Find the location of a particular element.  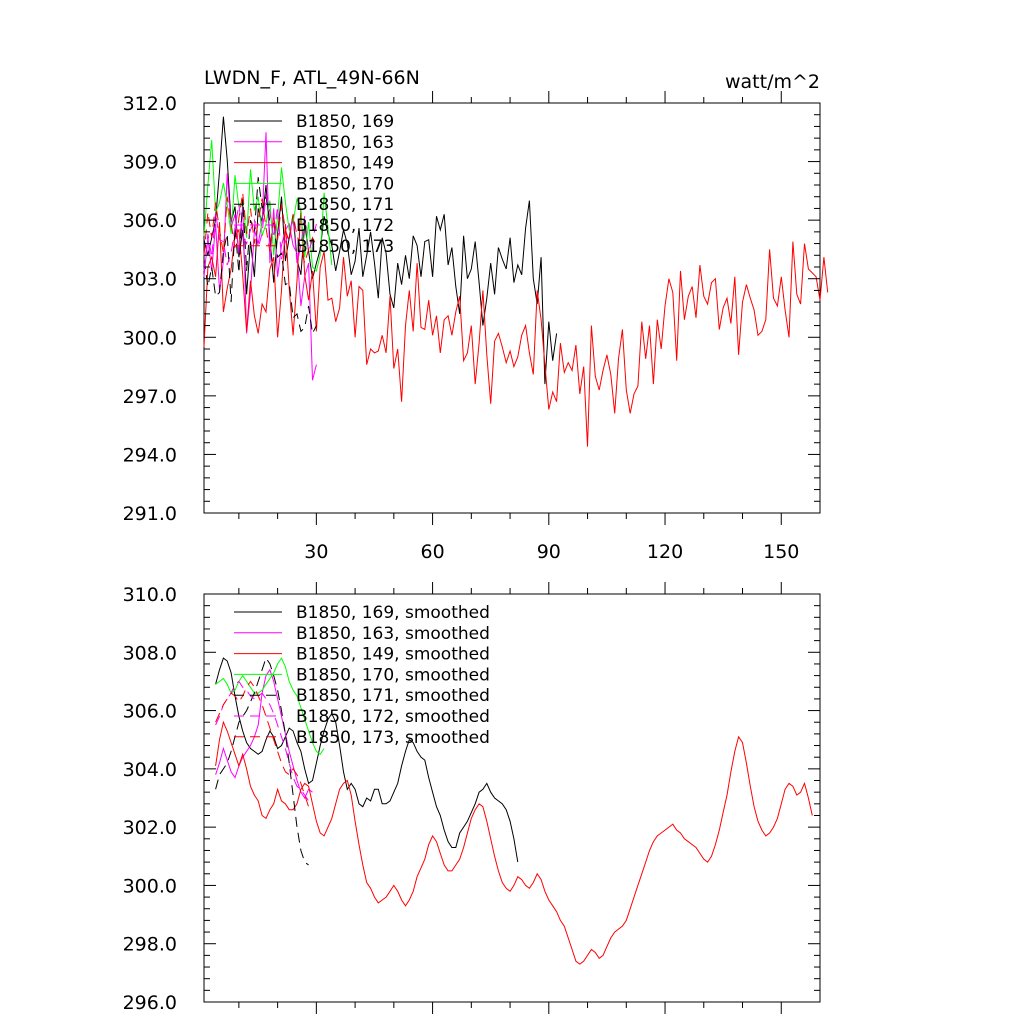

legend-entry: B1850, 163, smoothed is located at coordinates (393, 634).